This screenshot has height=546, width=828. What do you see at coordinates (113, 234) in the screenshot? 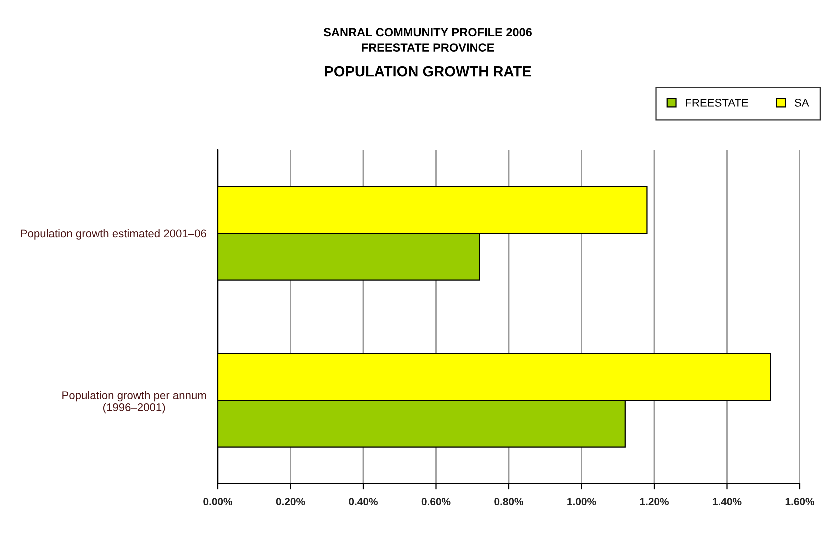
I see `y-tick-label: Population growth estimated 2001–06` at bounding box center [113, 234].